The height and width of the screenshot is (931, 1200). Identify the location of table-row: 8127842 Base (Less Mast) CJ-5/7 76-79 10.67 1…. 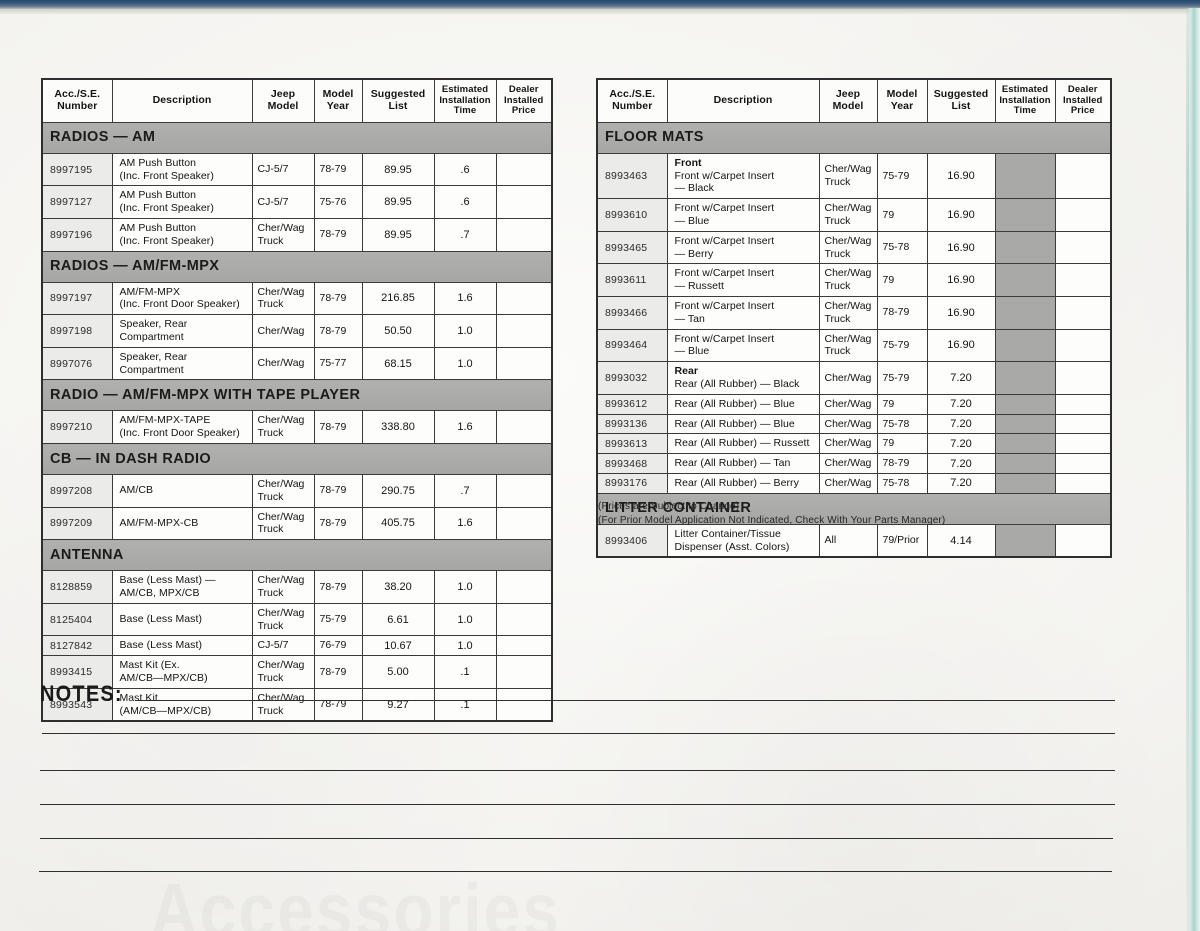
(297, 646).